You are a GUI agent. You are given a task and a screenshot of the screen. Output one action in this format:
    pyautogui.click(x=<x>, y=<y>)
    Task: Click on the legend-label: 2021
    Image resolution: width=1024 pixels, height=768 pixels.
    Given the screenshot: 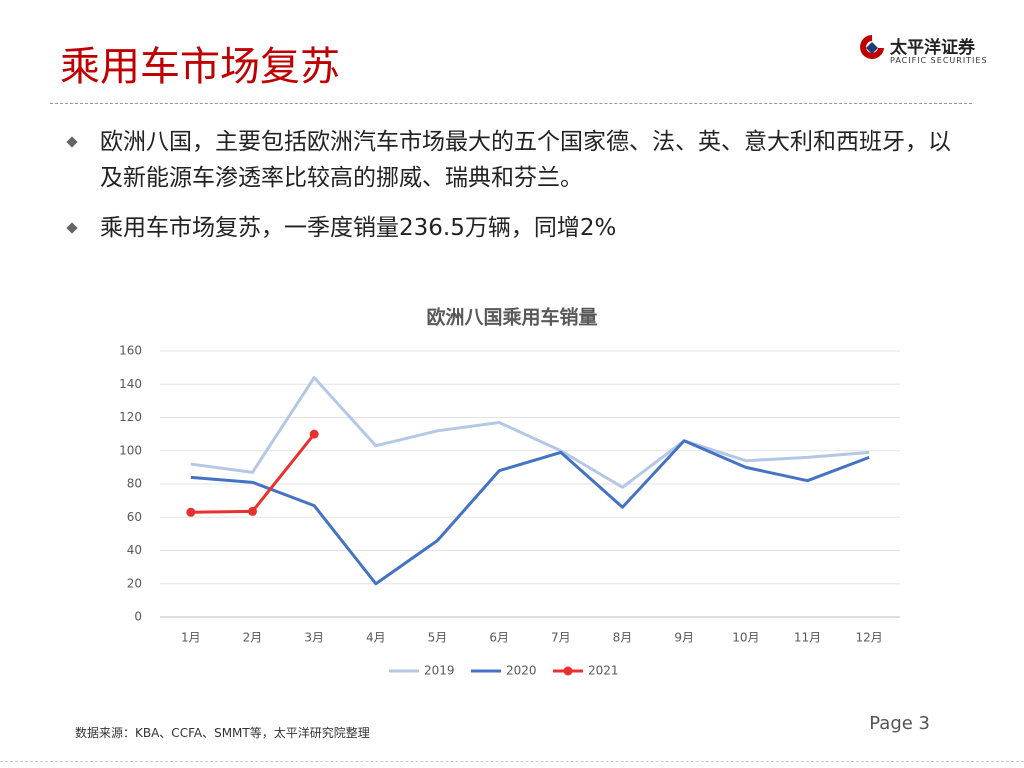 What is the action you would take?
    pyautogui.click(x=603, y=671)
    